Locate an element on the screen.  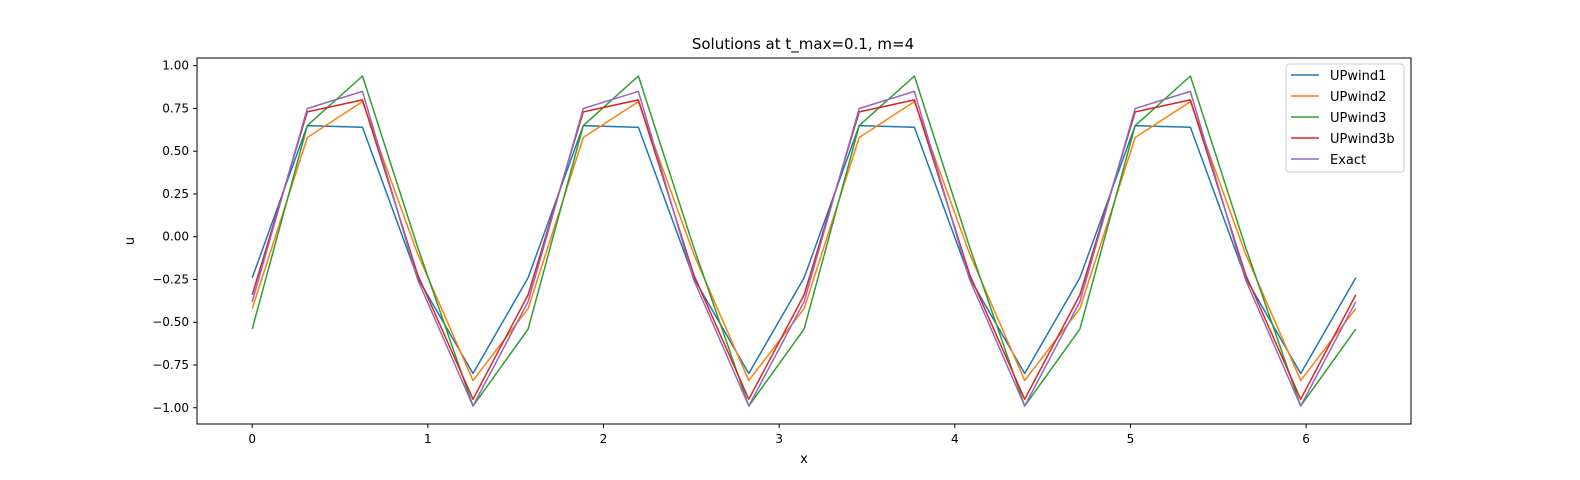
y-axis: −1.00 −0.75 −0.50 −0.25 0.00 0.25 0.50 0.75 1.00 is located at coordinates (174, 237).